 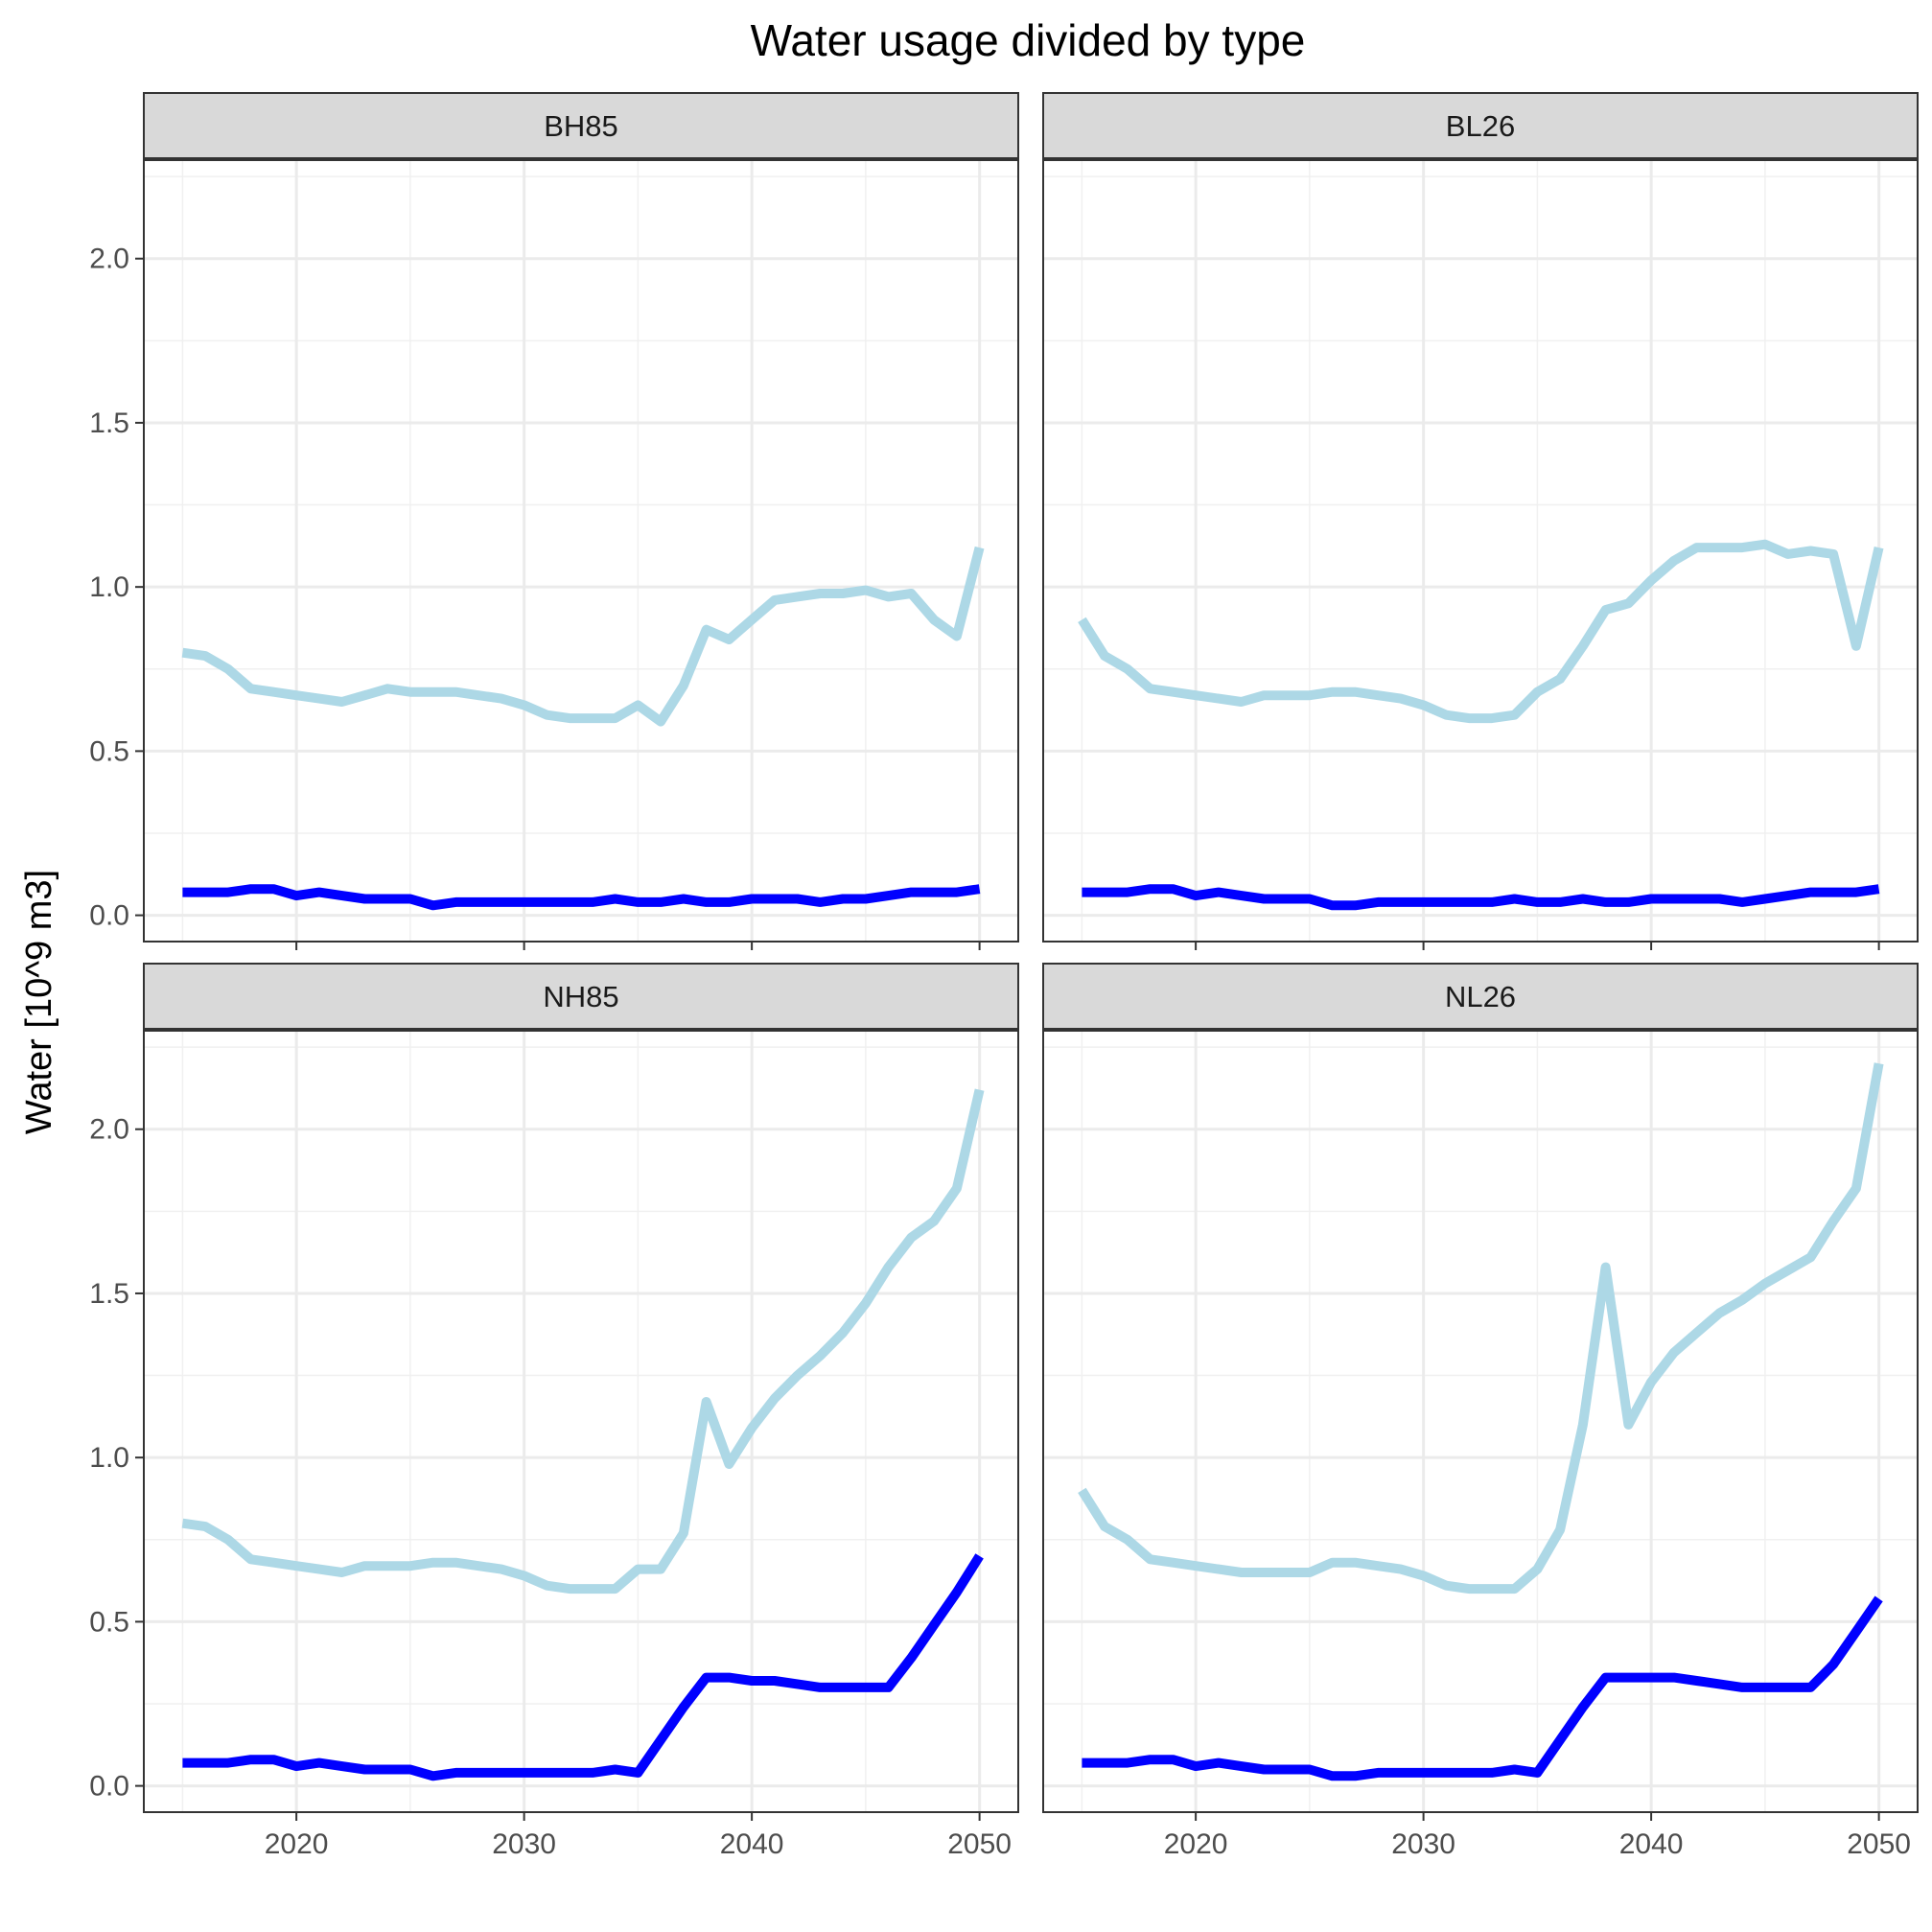 I want to click on strip-nh85, so click(x=581, y=996).